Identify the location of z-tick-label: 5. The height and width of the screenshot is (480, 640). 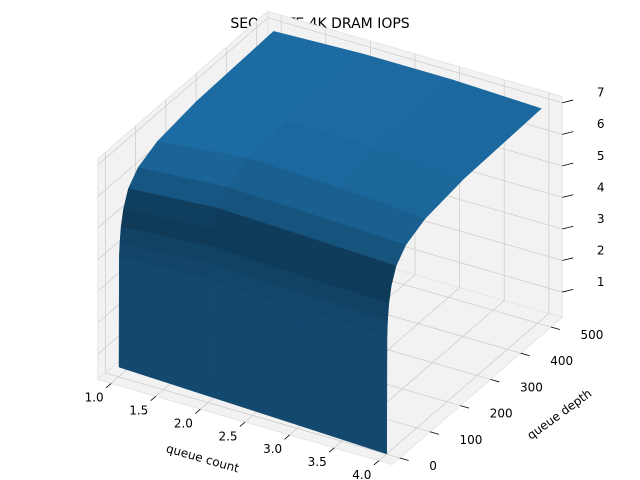
(601, 156).